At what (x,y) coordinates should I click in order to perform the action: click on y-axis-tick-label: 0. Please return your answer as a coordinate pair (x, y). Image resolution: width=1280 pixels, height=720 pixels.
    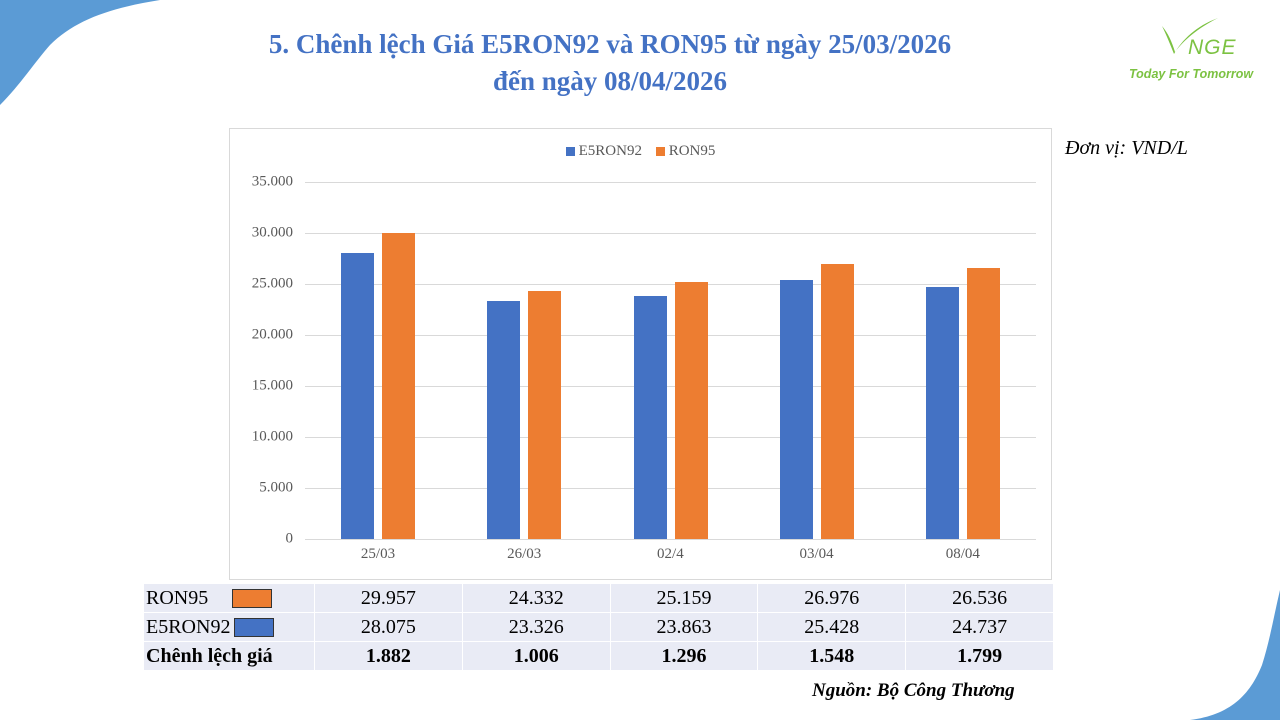
    Looking at the image, I should click on (289, 538).